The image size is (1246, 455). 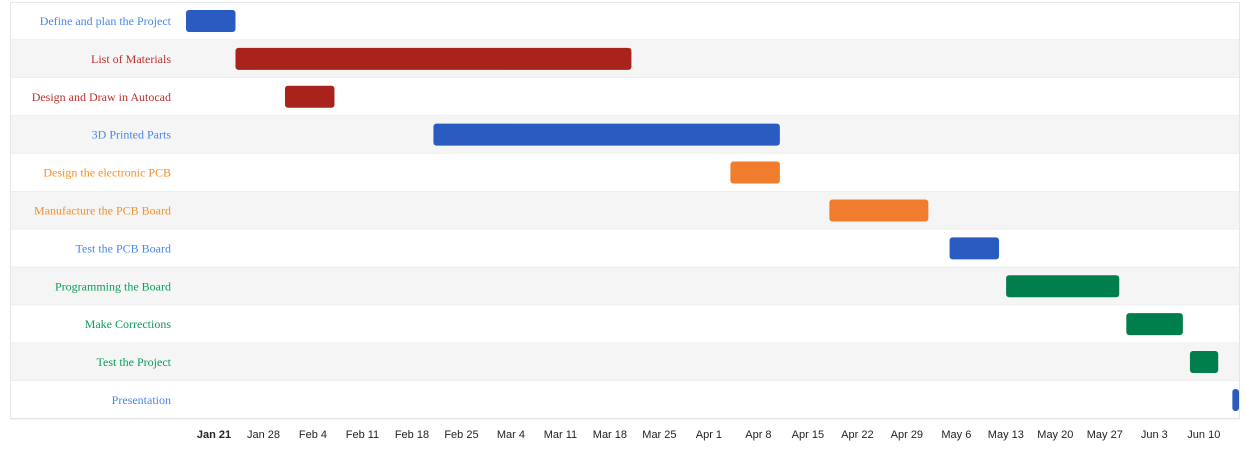 What do you see at coordinates (560, 435) in the screenshot?
I see `x-tick-label: Mar 11` at bounding box center [560, 435].